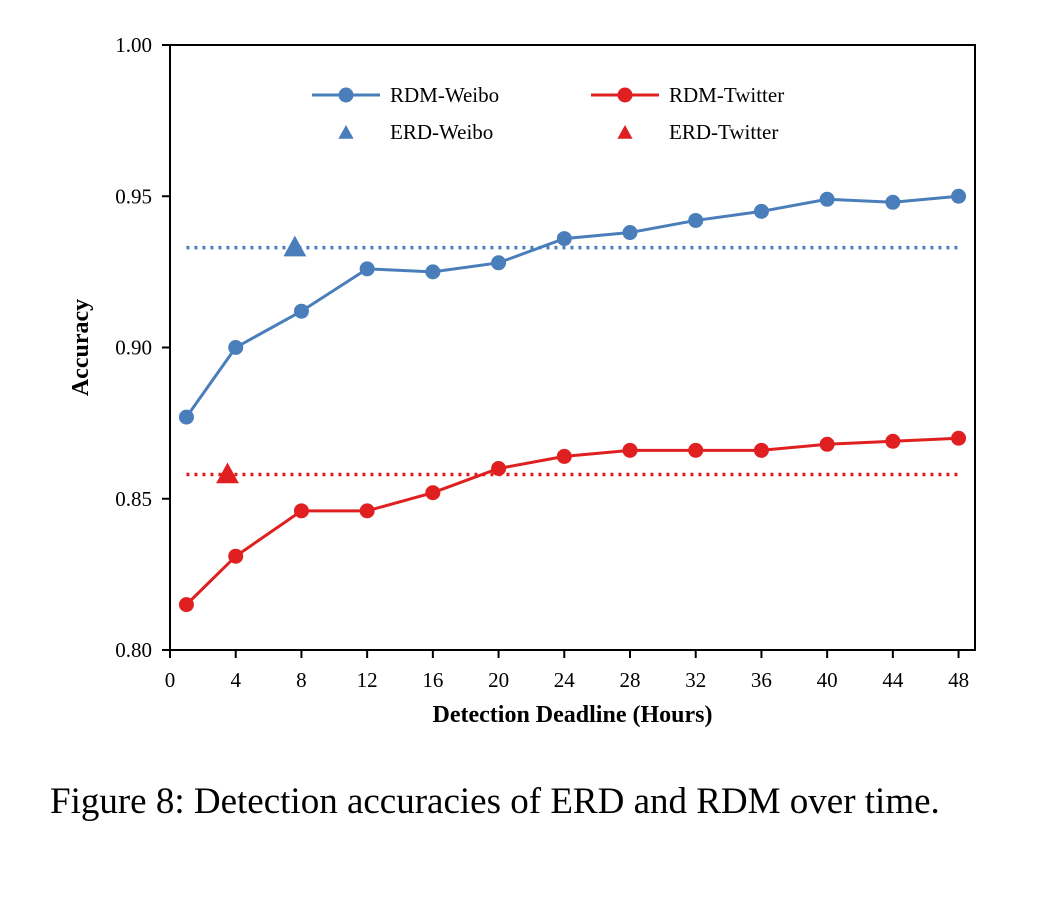  What do you see at coordinates (133, 196) in the screenshot?
I see `y-tick-label: 0.95` at bounding box center [133, 196].